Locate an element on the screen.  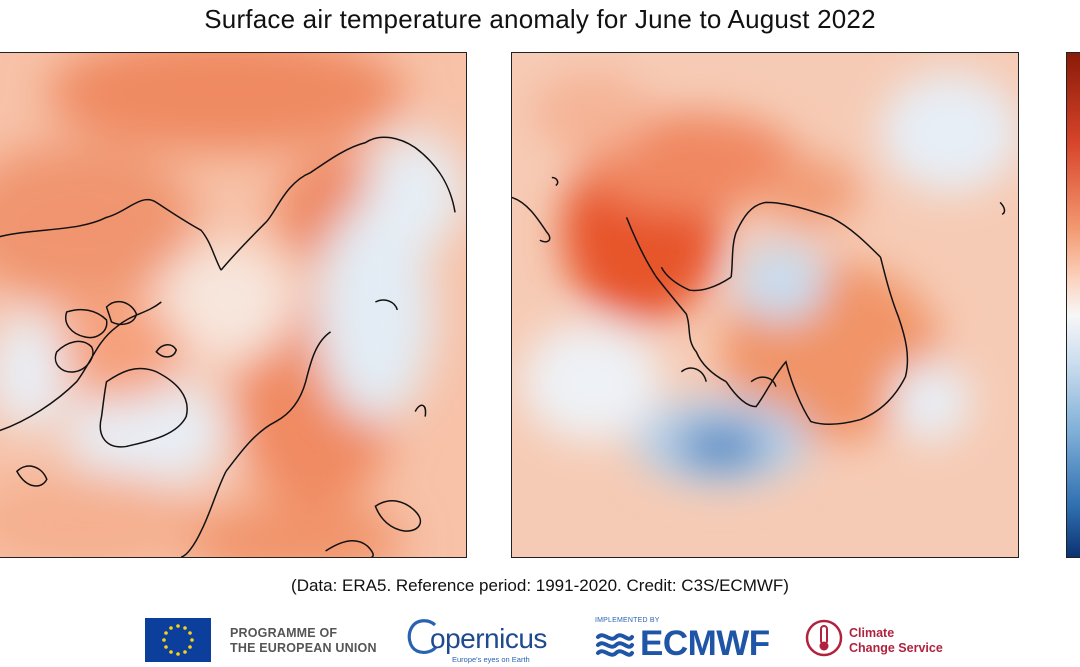
eu-flag-logo is located at coordinates (178, 640).